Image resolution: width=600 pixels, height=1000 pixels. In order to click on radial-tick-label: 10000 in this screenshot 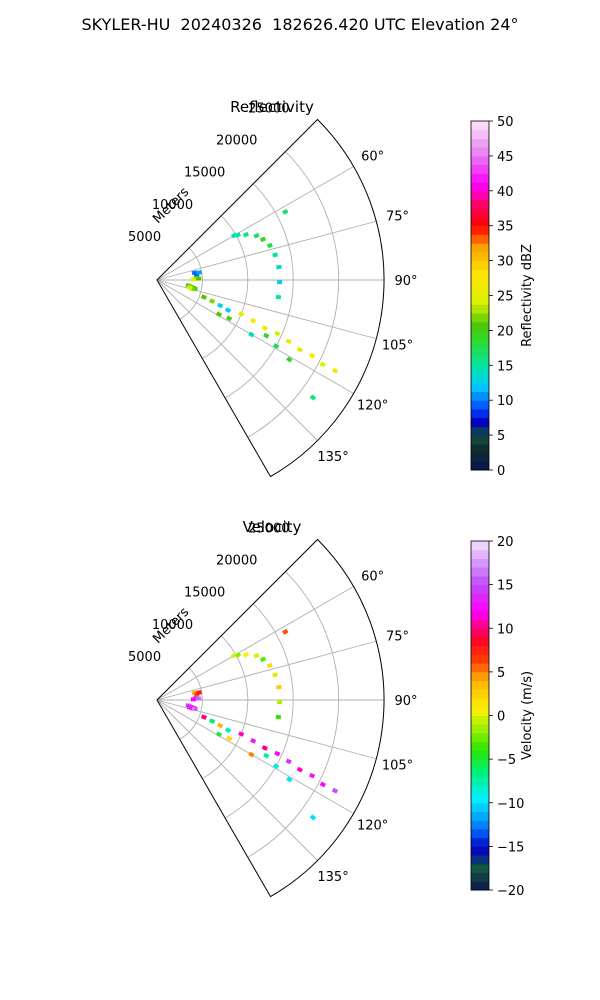, I will do `click(172, 625)`.